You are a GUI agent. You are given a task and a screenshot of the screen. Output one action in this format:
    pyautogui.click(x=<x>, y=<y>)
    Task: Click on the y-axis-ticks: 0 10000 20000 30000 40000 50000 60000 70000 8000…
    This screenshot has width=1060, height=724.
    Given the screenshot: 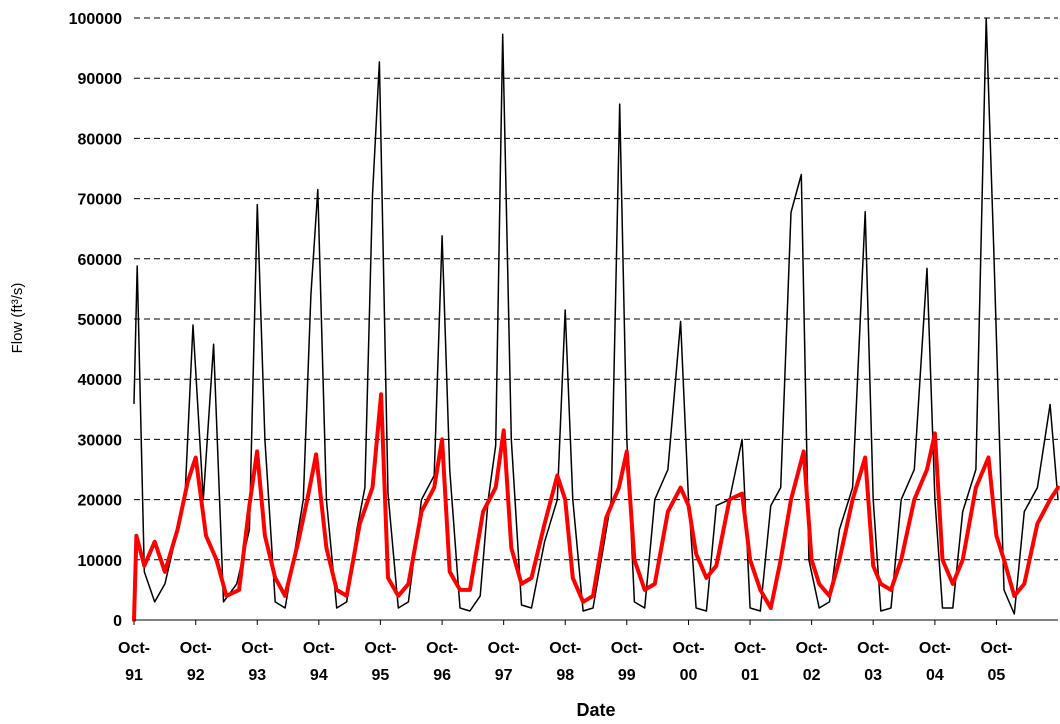 What is the action you would take?
    pyautogui.click(x=95, y=320)
    